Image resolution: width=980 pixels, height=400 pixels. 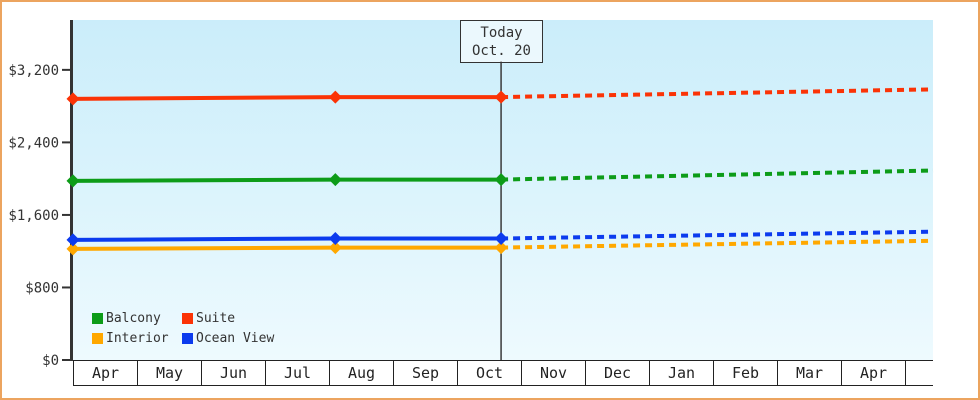 I want to click on x-axis-month-cell: Feb, so click(x=746, y=373).